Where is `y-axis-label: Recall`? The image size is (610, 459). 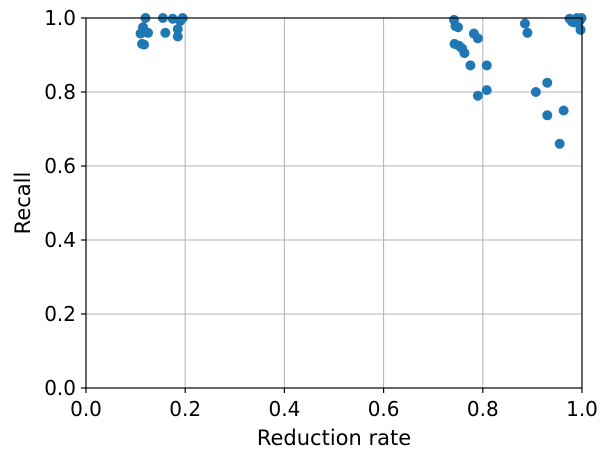 y-axis-label: Recall is located at coordinates (23, 203).